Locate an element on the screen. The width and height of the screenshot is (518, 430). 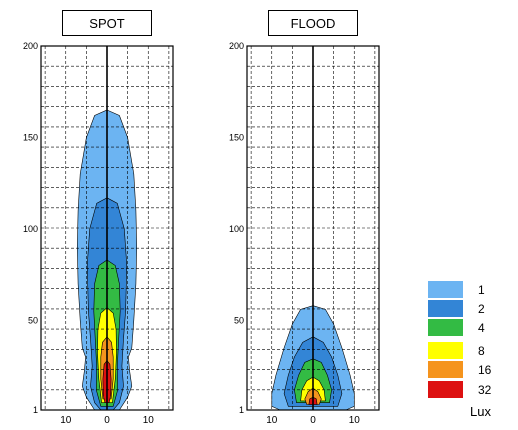
legend-item-16: 16 is located at coordinates (459, 369).